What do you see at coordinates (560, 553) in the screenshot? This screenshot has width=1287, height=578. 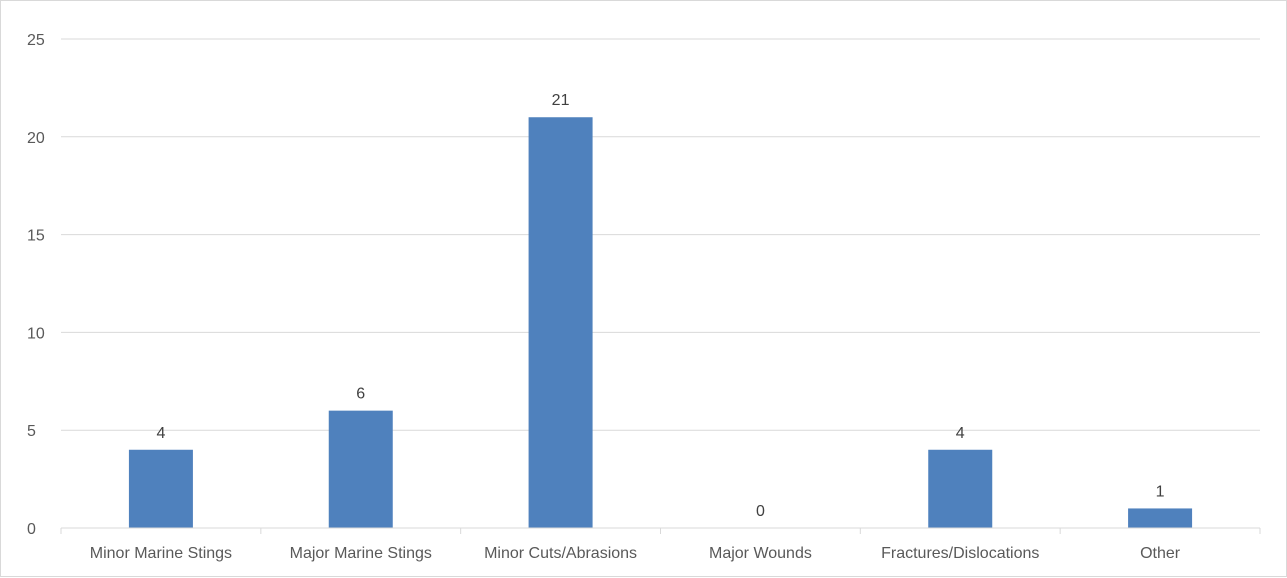 I see `x-tick-label: Minor Cuts/Abrasions` at bounding box center [560, 553].